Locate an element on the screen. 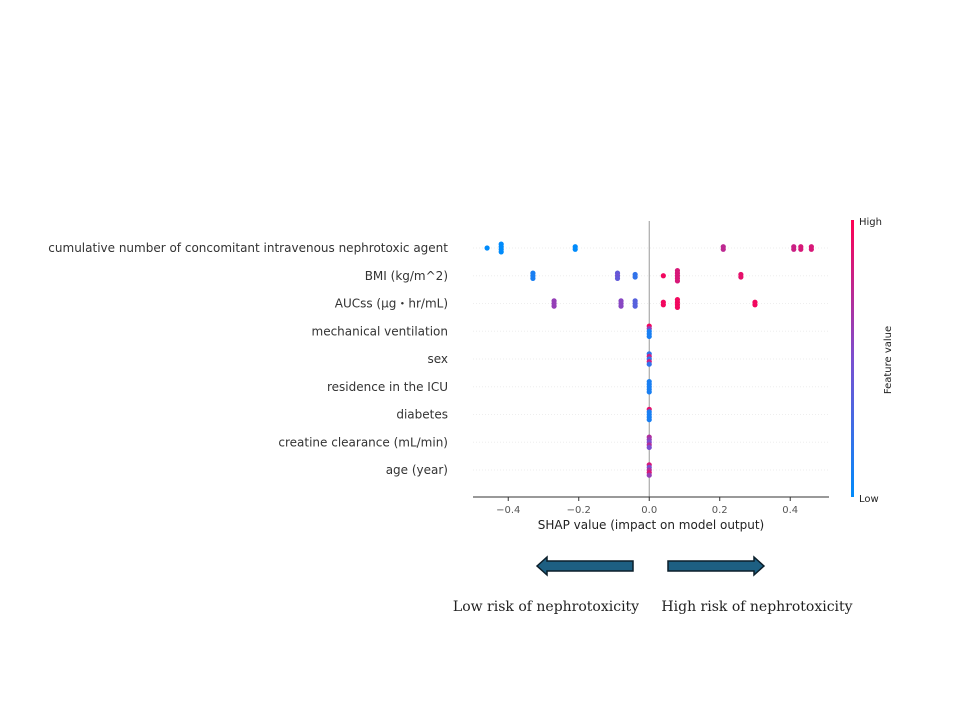  x-axis-label: SHAP value (impact on model output) is located at coordinates (651, 525).